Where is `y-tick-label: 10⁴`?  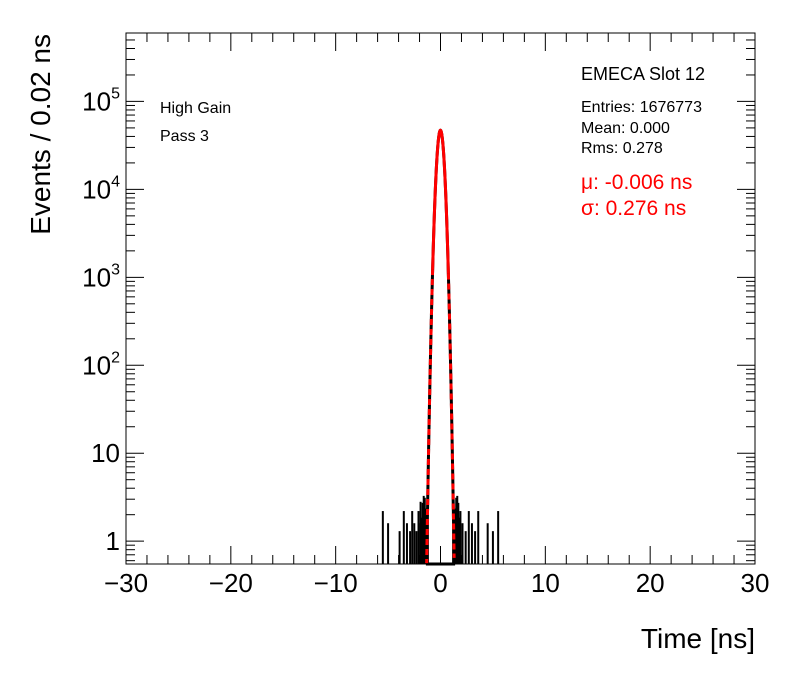 y-tick-label: 10⁴ is located at coordinates (101, 188).